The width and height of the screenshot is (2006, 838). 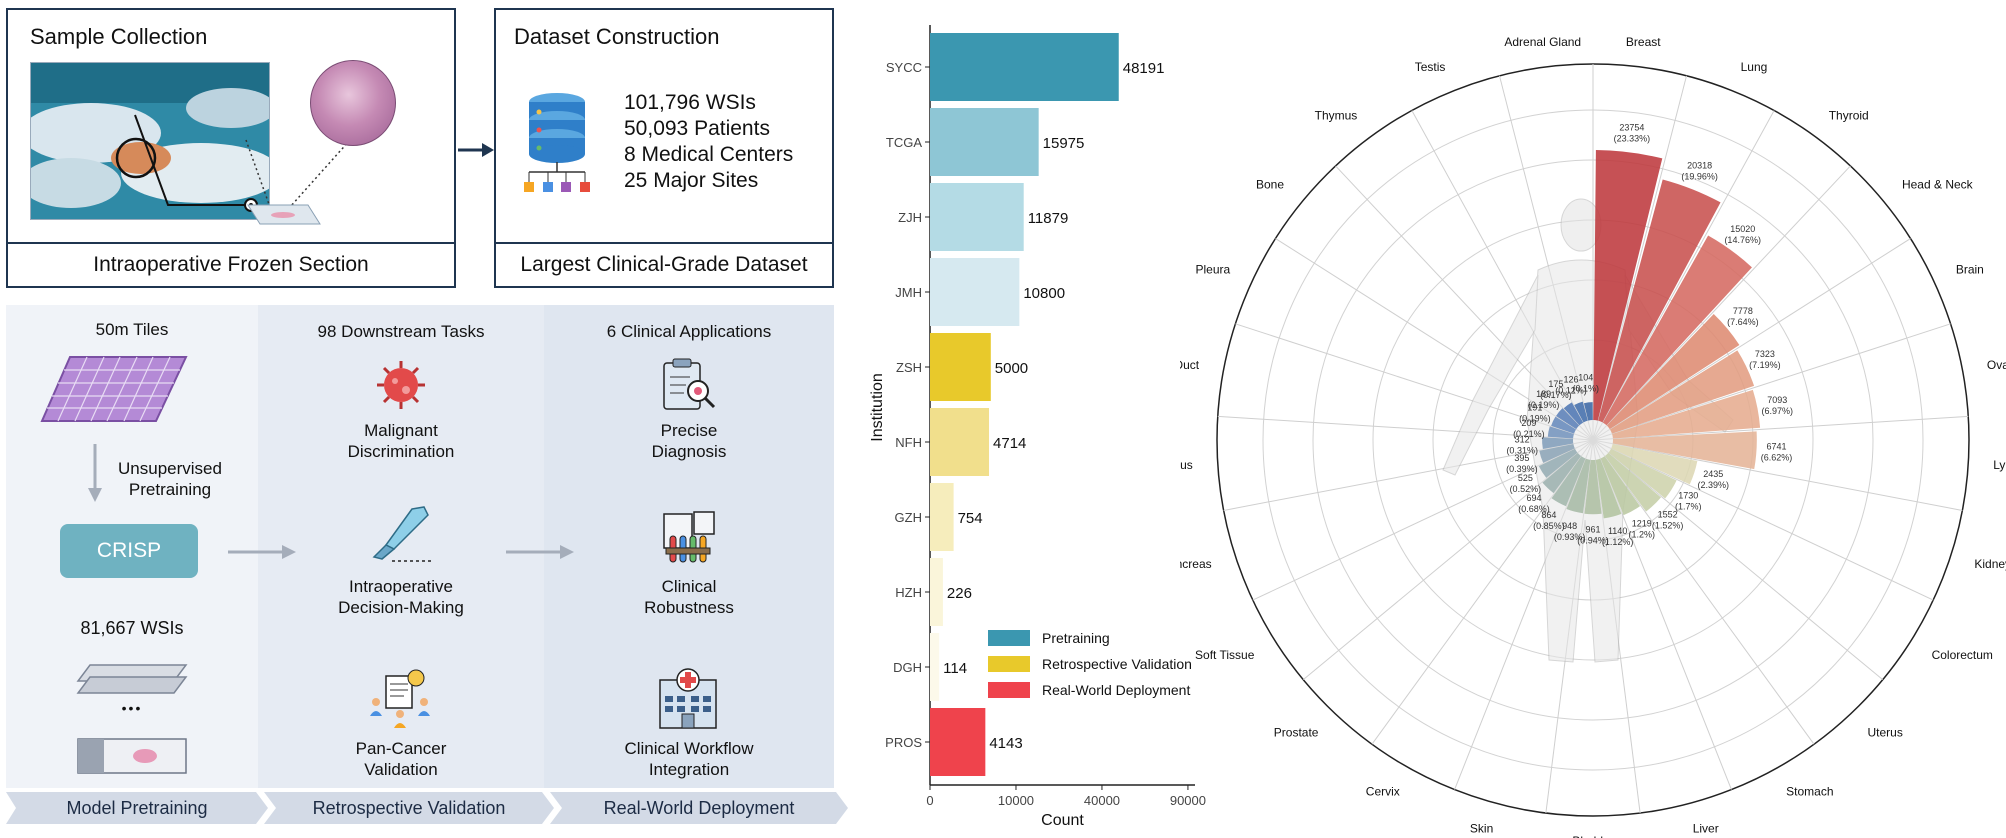 I want to click on connector-lines, so click(x=242, y=169).